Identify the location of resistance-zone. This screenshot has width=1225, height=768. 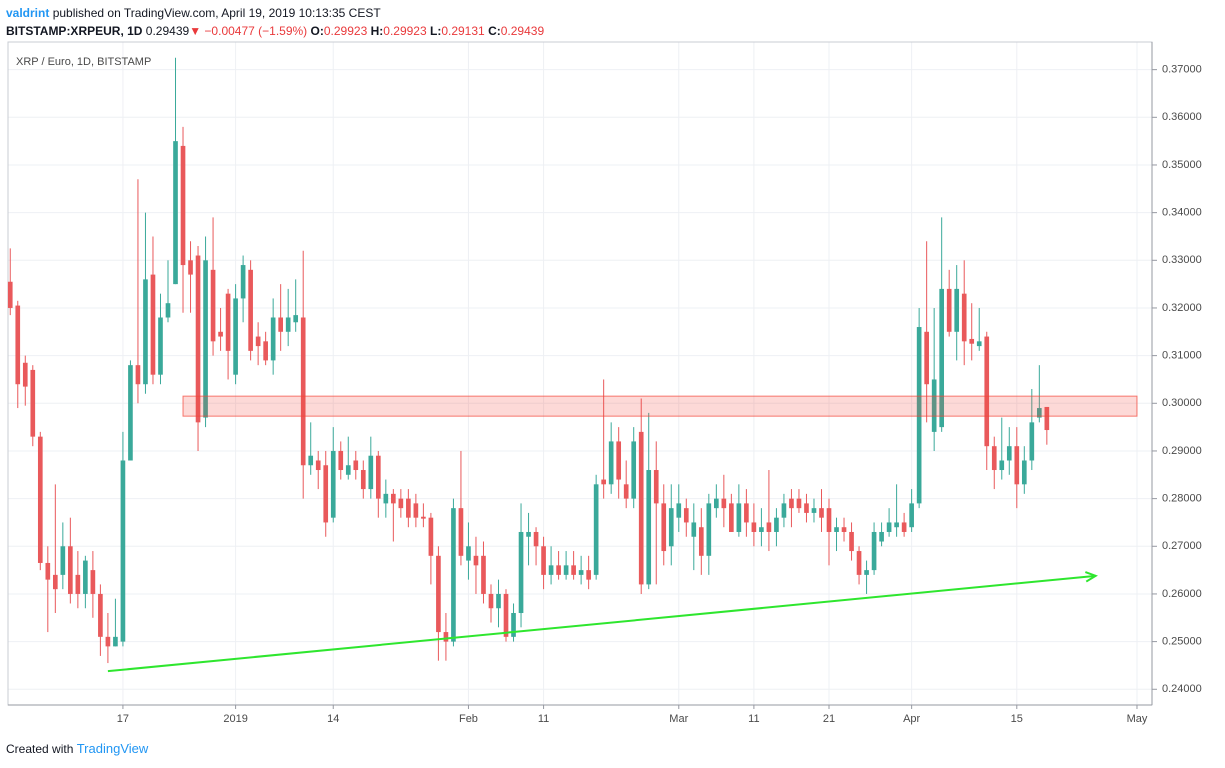
(660, 406).